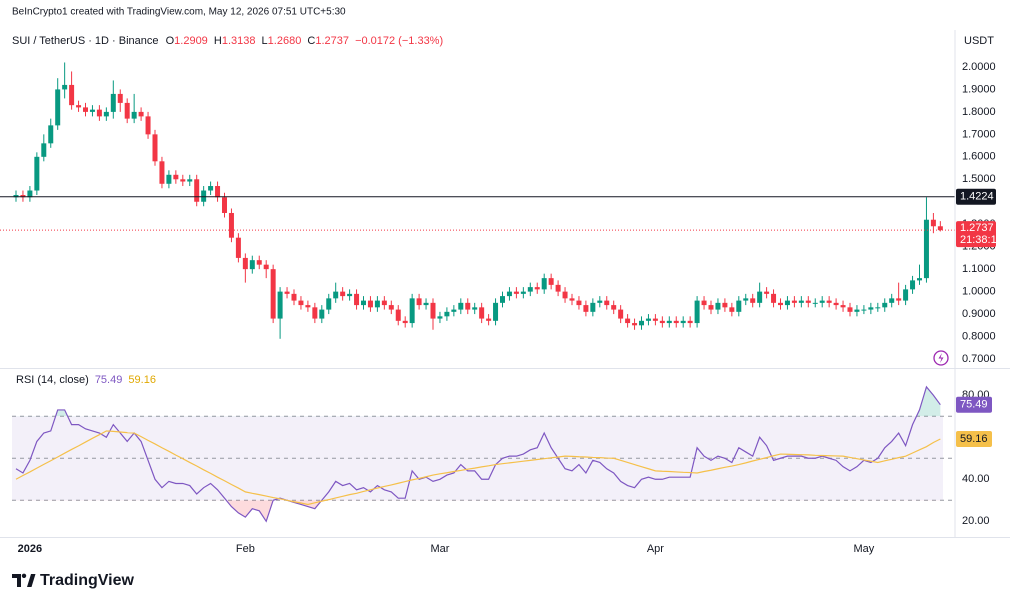 This screenshot has height=593, width=1024. What do you see at coordinates (265, 41) in the screenshot?
I see `ohlc-label: L` at bounding box center [265, 41].